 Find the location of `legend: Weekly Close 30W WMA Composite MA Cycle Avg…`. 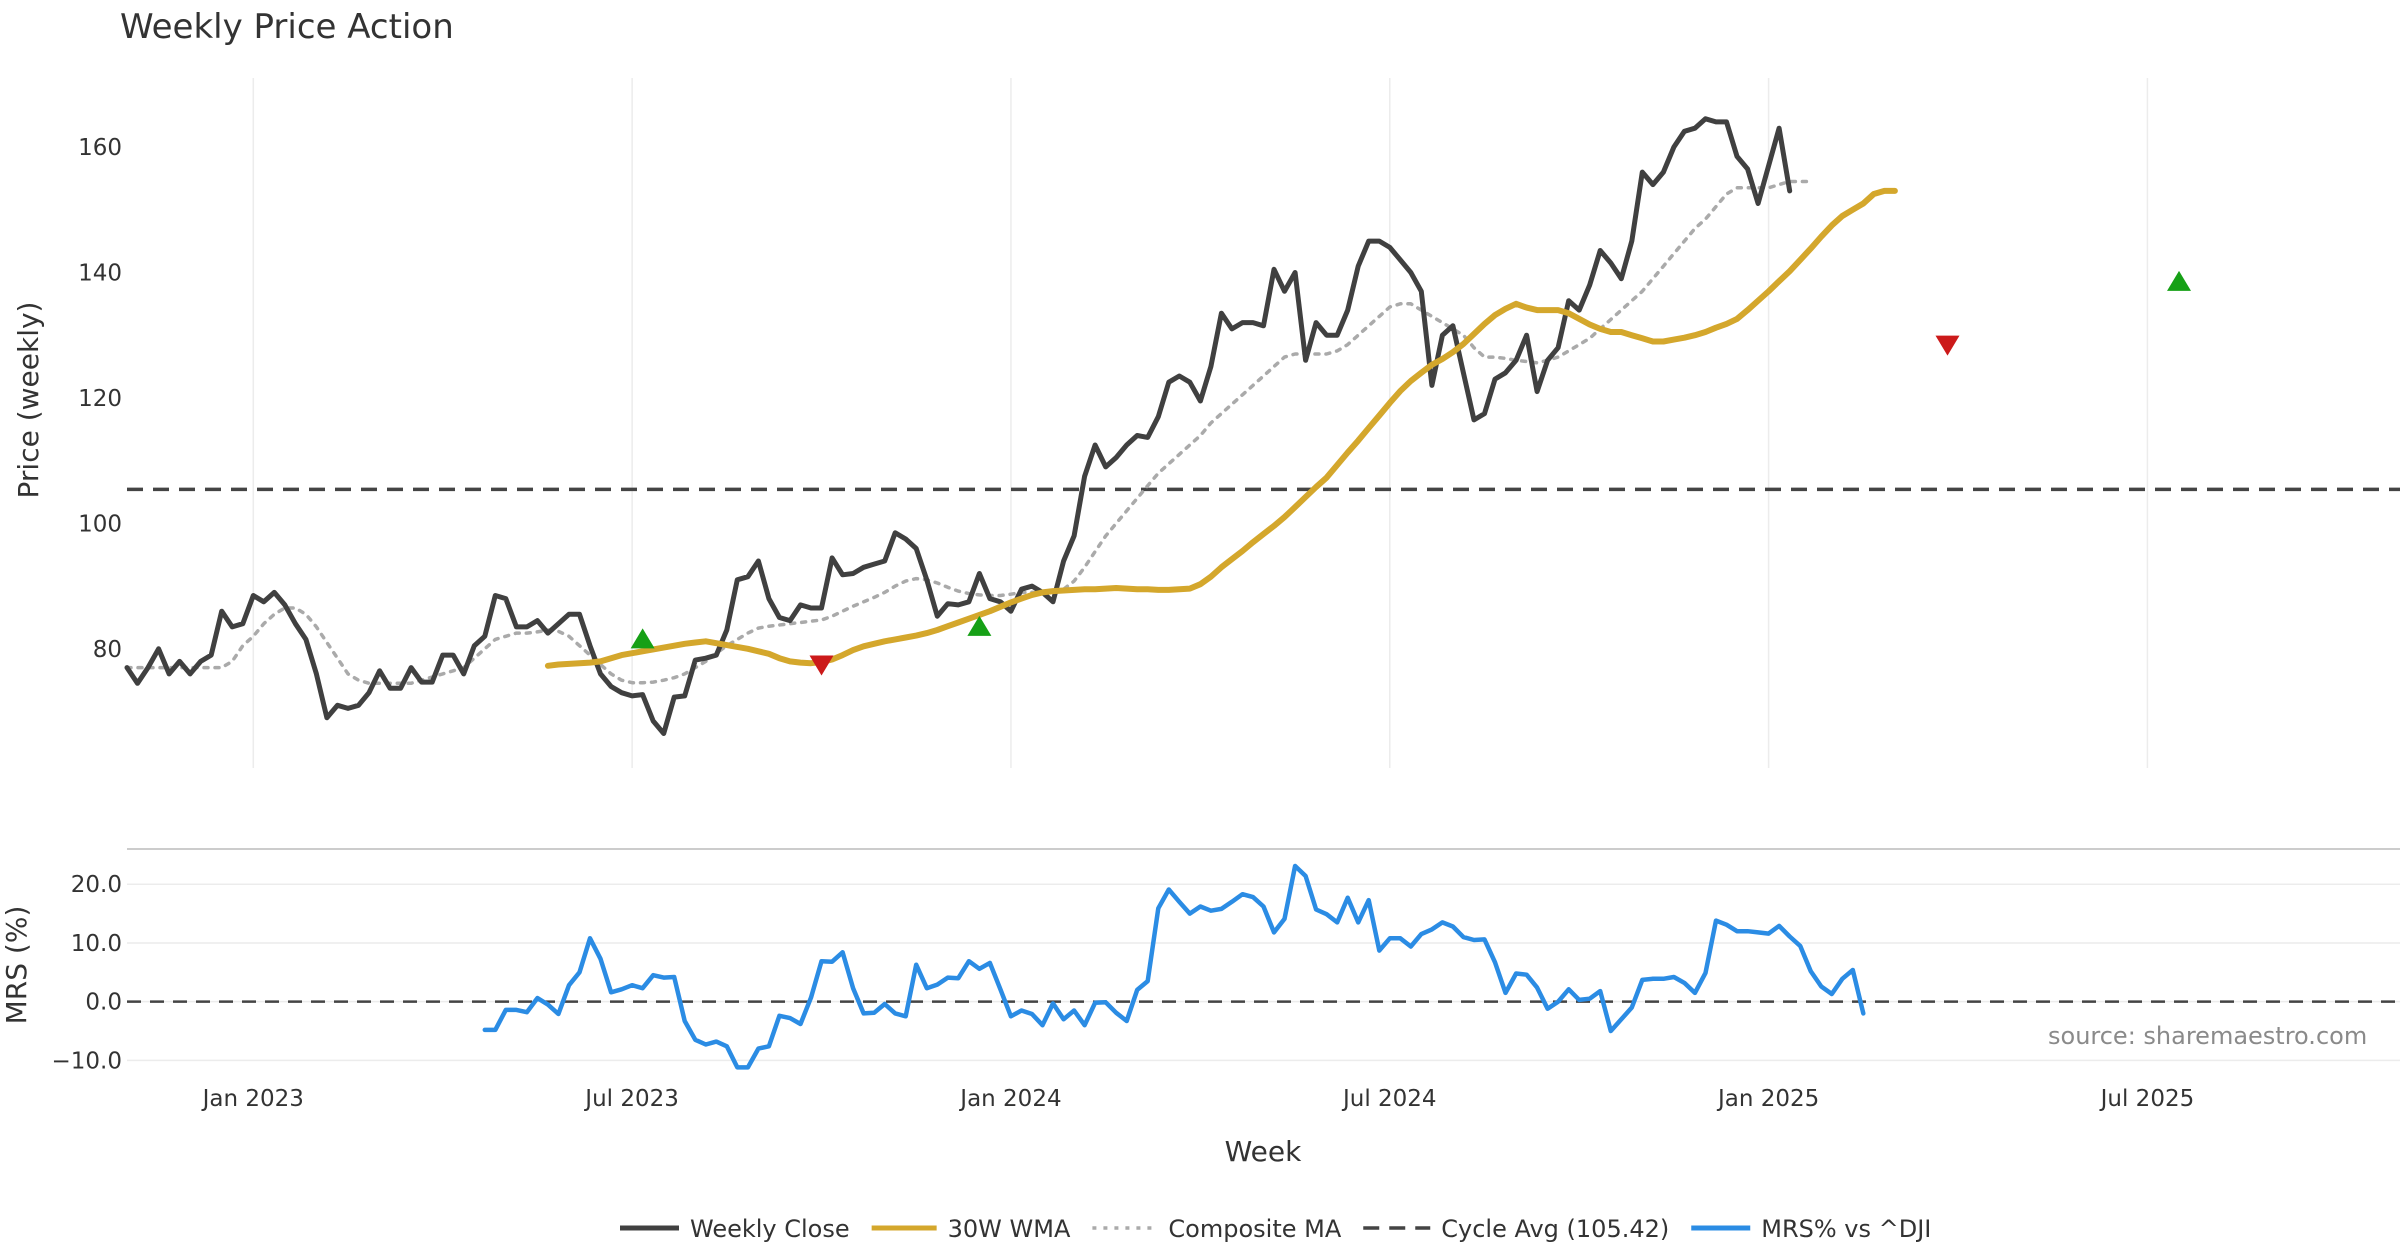

legend: Weekly Close 30W WMA Composite MA Cycle Avg… is located at coordinates (1275, 1229).